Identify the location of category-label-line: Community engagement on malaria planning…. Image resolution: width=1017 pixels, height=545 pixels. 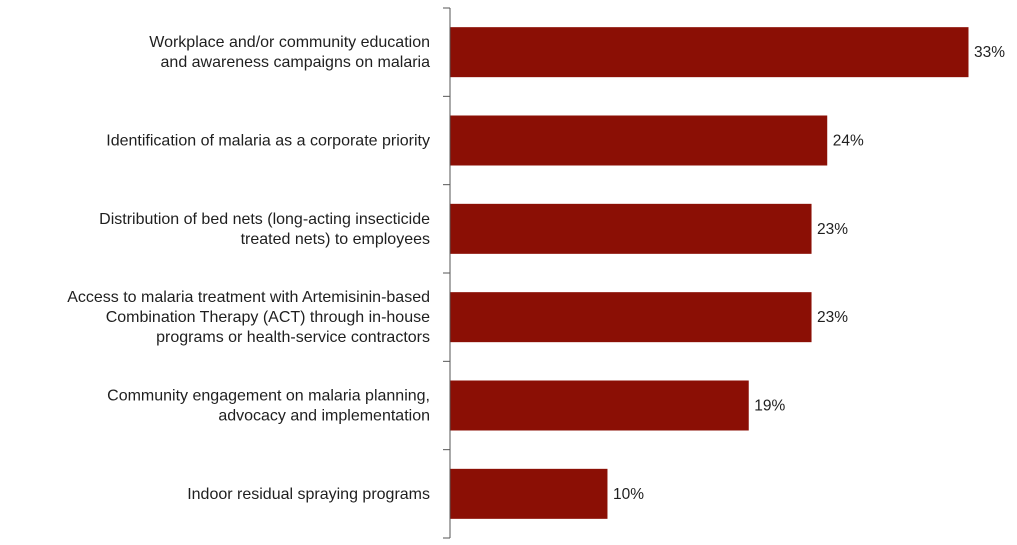
(268, 396).